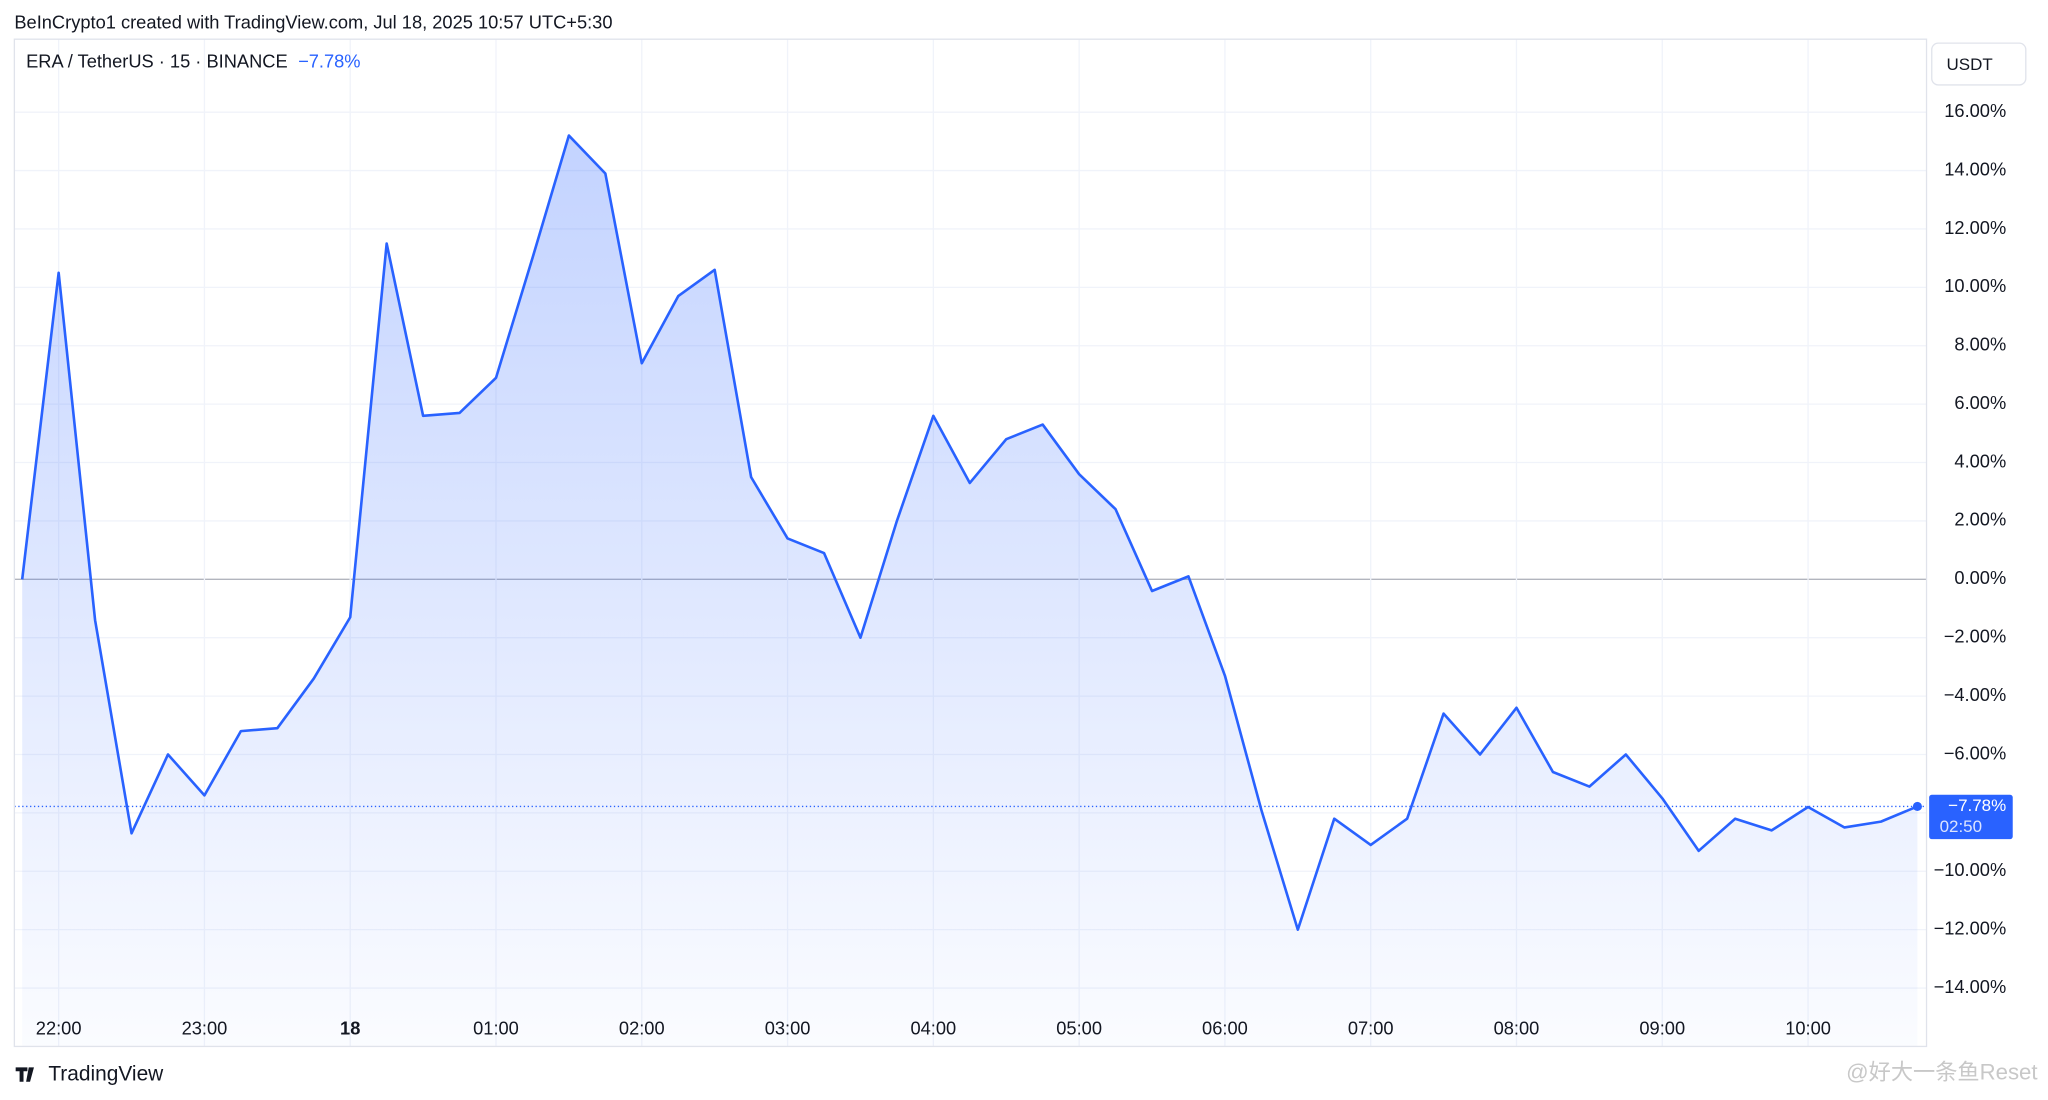 The height and width of the screenshot is (1100, 2048). What do you see at coordinates (1970, 986) in the screenshot?
I see `y-tick-label: −14.00%` at bounding box center [1970, 986].